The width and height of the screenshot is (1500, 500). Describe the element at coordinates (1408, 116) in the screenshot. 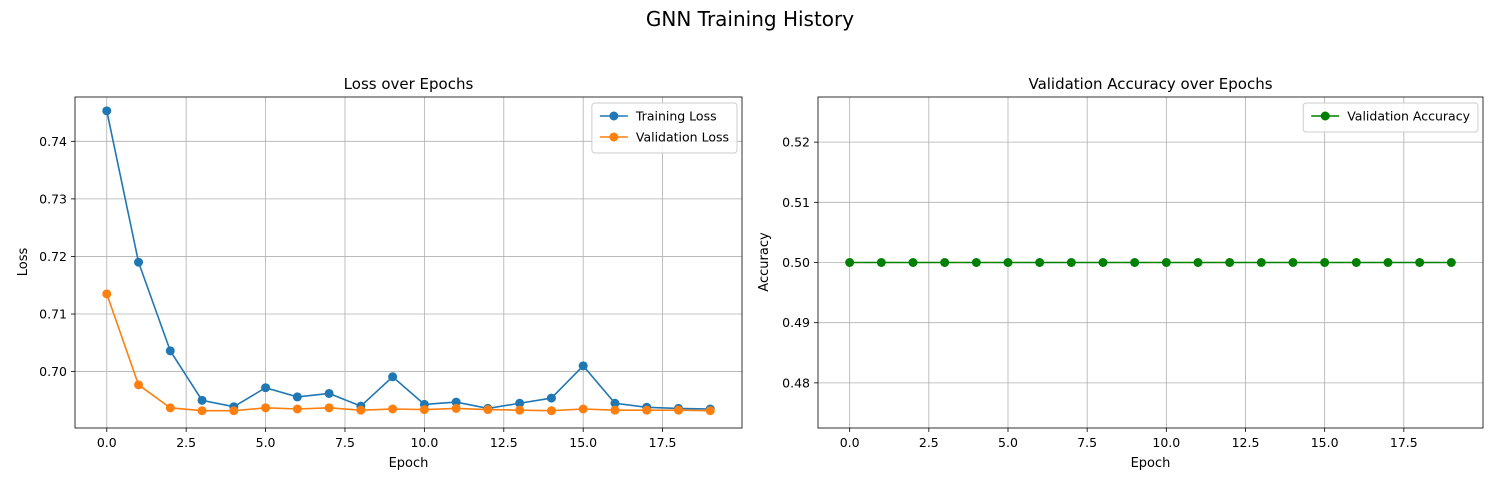

I see `validation-accuracy-legend-label: Validation Accuracy` at that location.